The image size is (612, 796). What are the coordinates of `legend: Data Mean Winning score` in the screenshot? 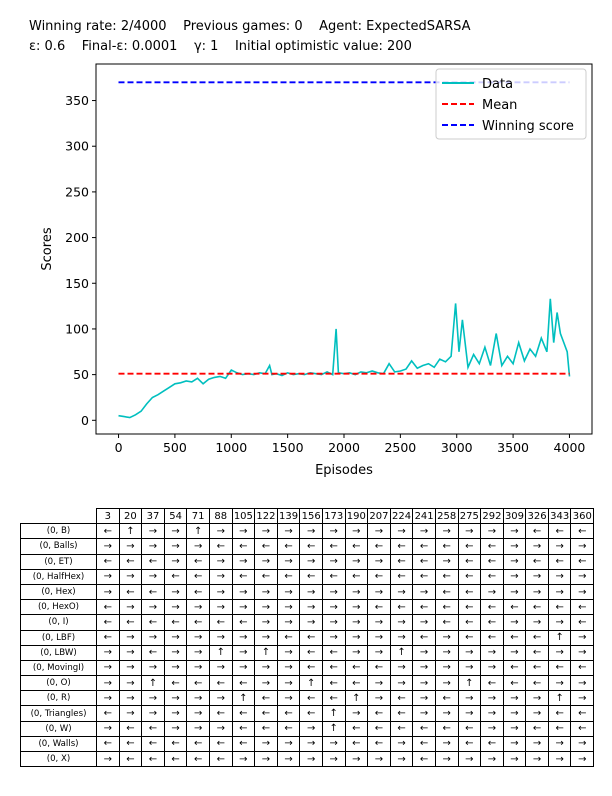 It's located at (511, 104).